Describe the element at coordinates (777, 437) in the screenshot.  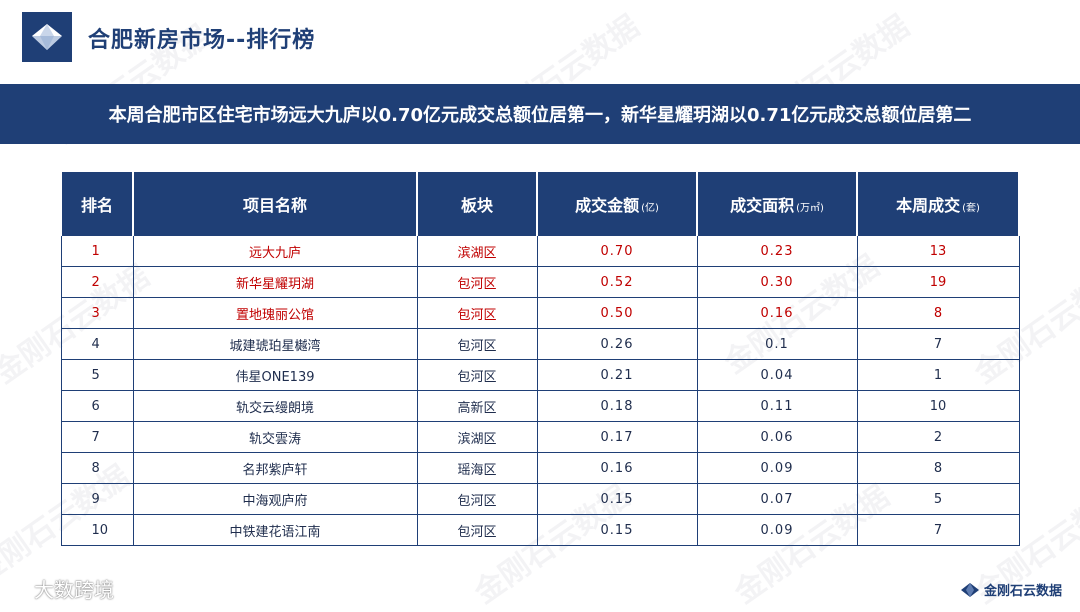
I see `area-cell: 0.06` at that location.